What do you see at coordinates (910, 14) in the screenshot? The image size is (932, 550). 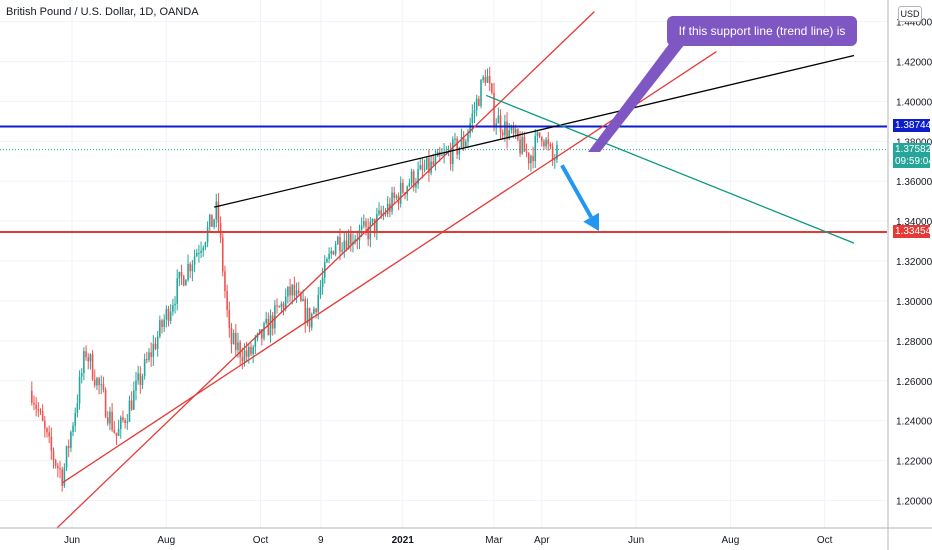 I see `currency-label: USD` at bounding box center [910, 14].